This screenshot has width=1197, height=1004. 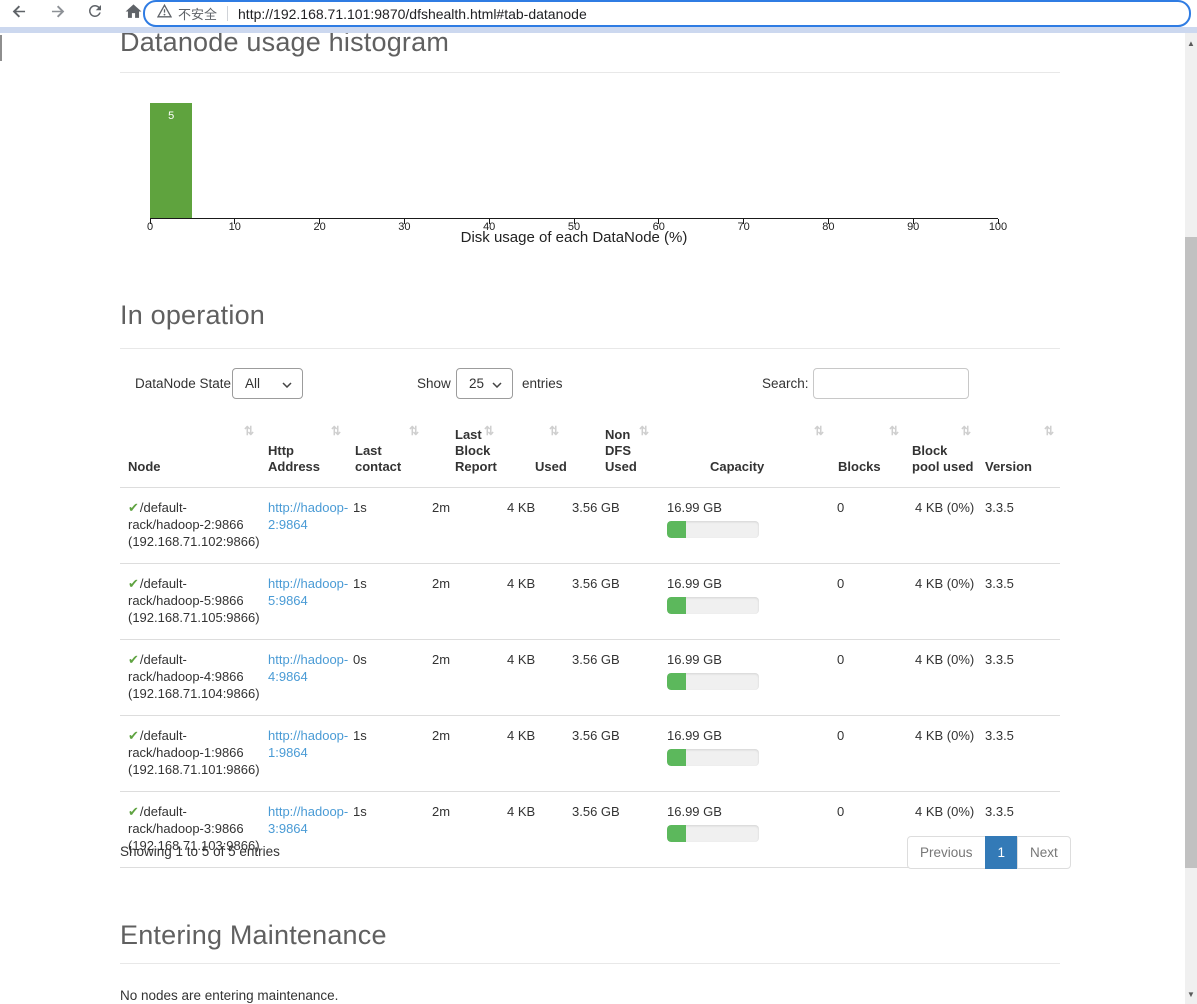 I want to click on chevron-down-icon, so click(x=497, y=383).